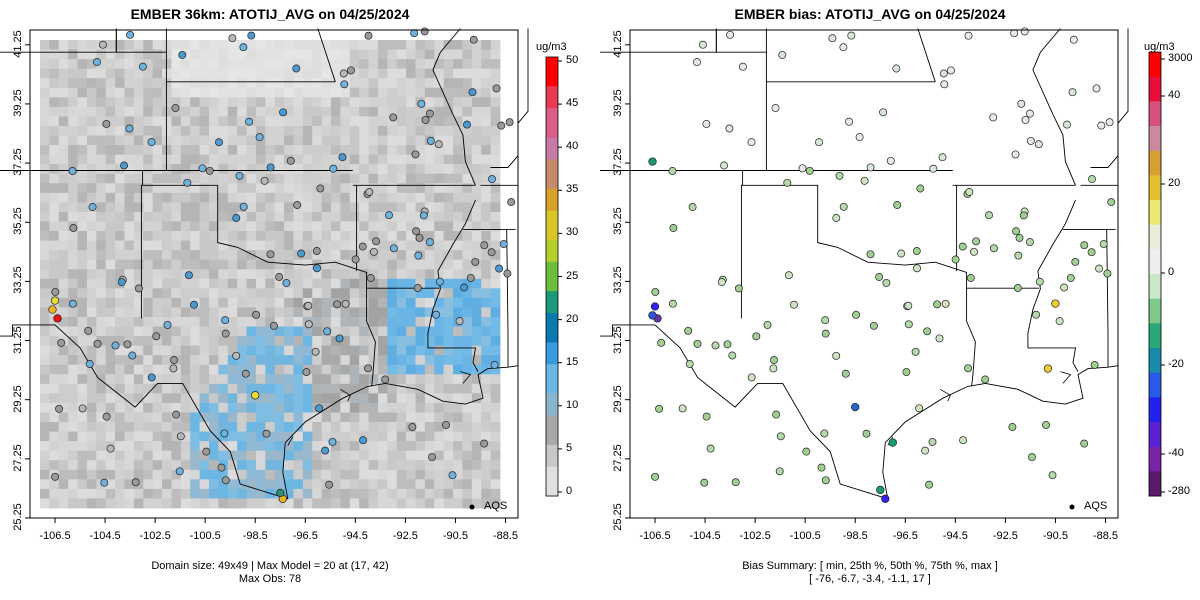  I want to click on border-outline, so click(859, 412).